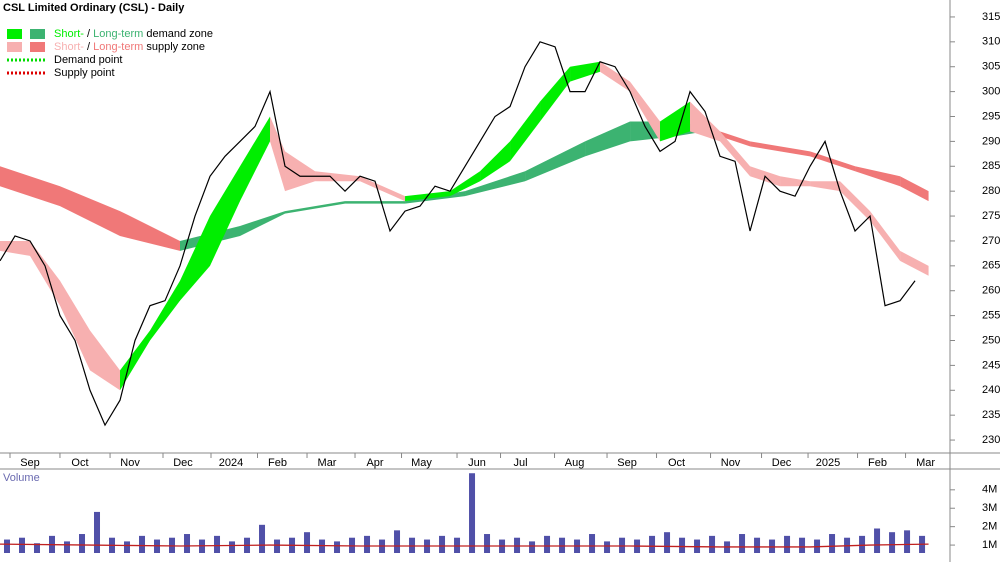  Describe the element at coordinates (464, 545) in the screenshot. I see `volume-average` at that location.